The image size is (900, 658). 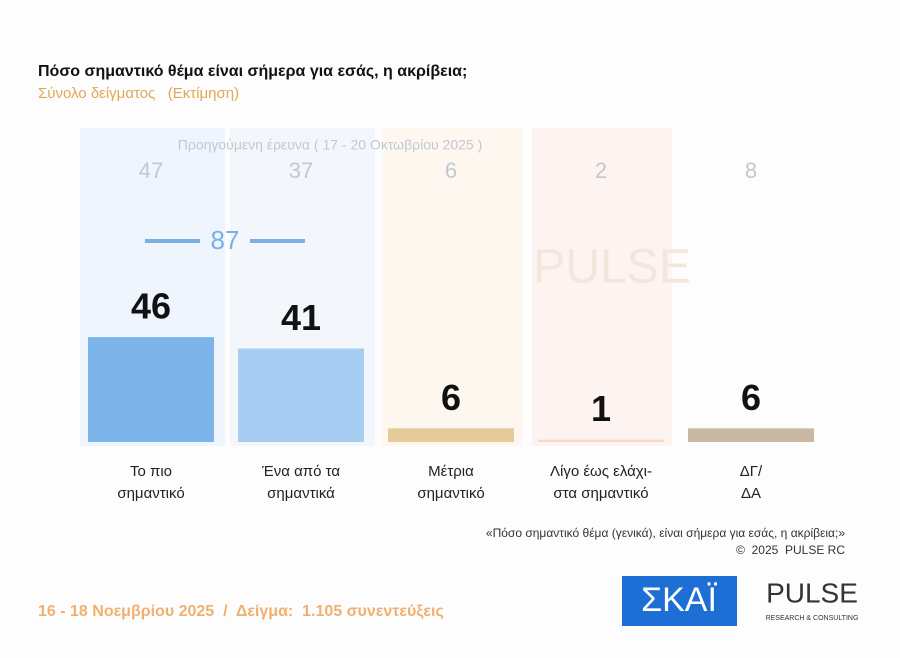 What do you see at coordinates (301, 170) in the screenshot?
I see `previous-value: 37` at bounding box center [301, 170].